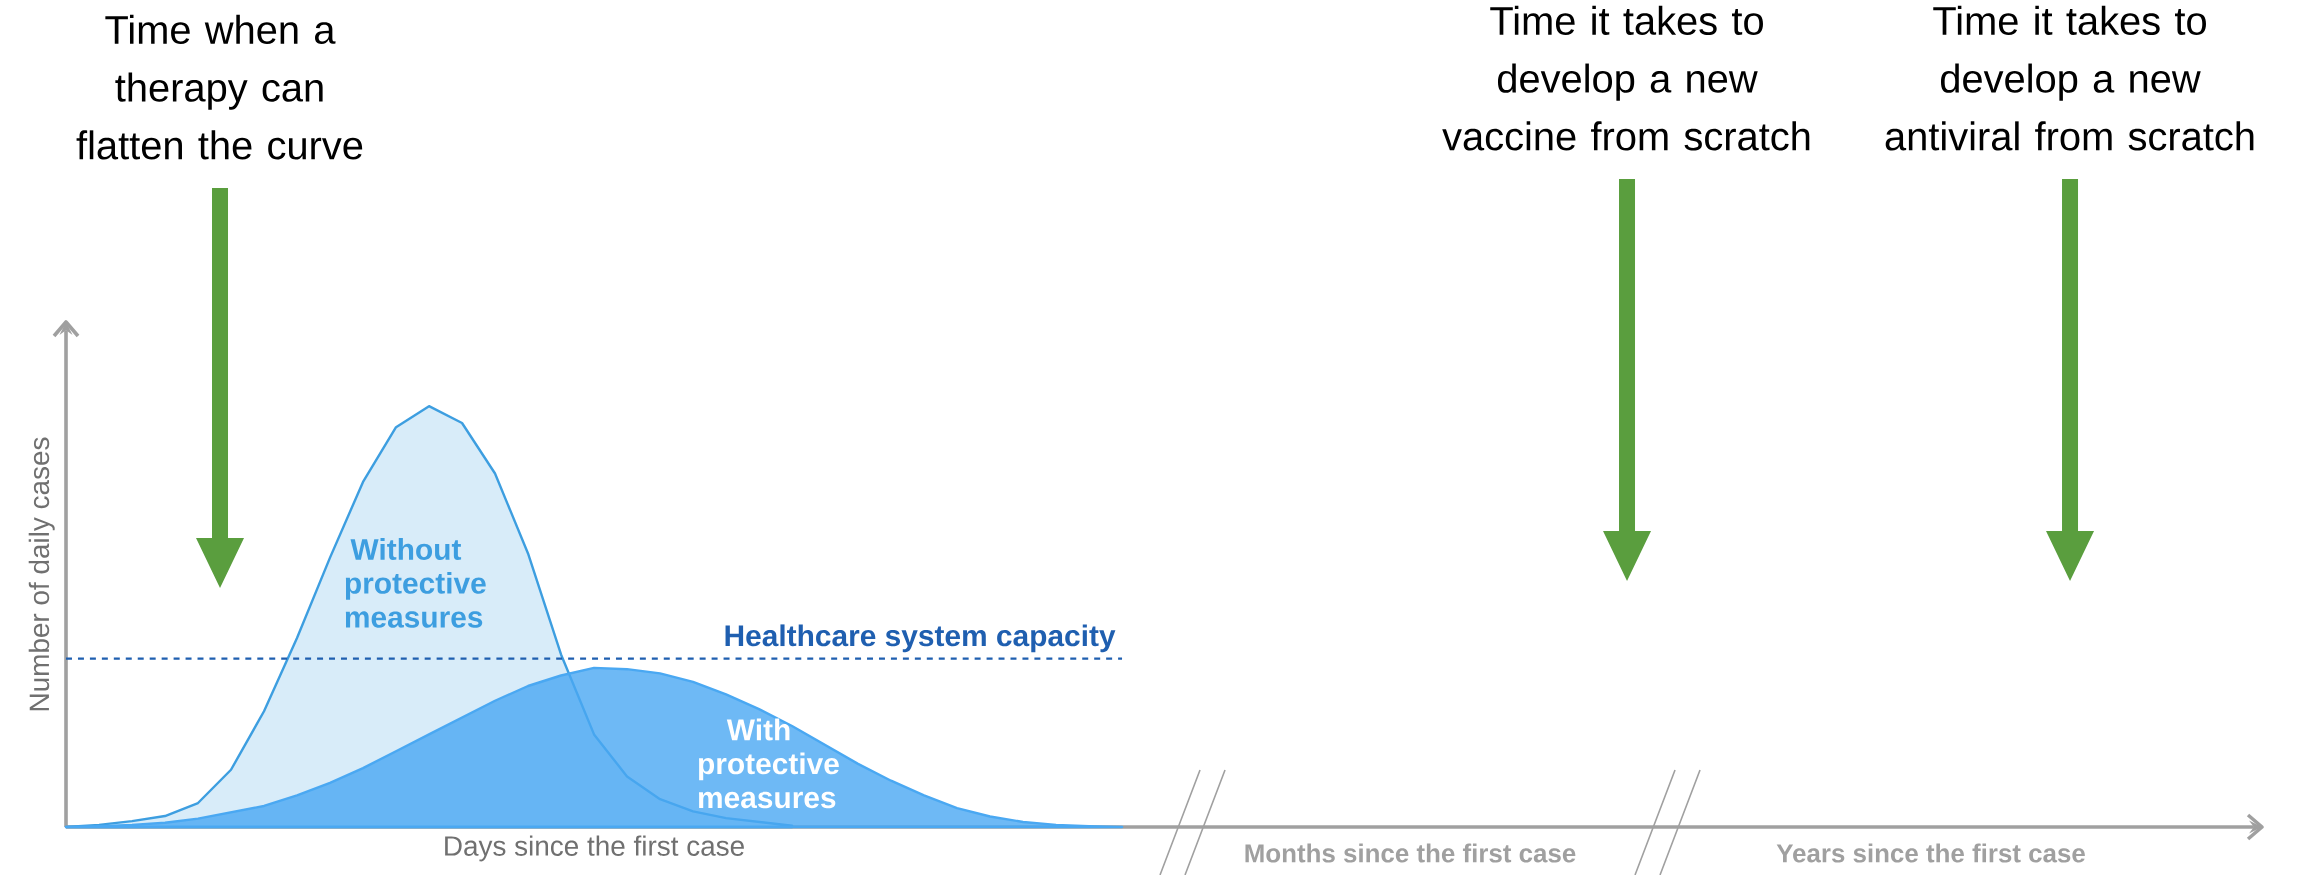 Image resolution: width=2306 pixels, height=875 pixels. I want to click on text: Years since the first case, so click(1930, 853).